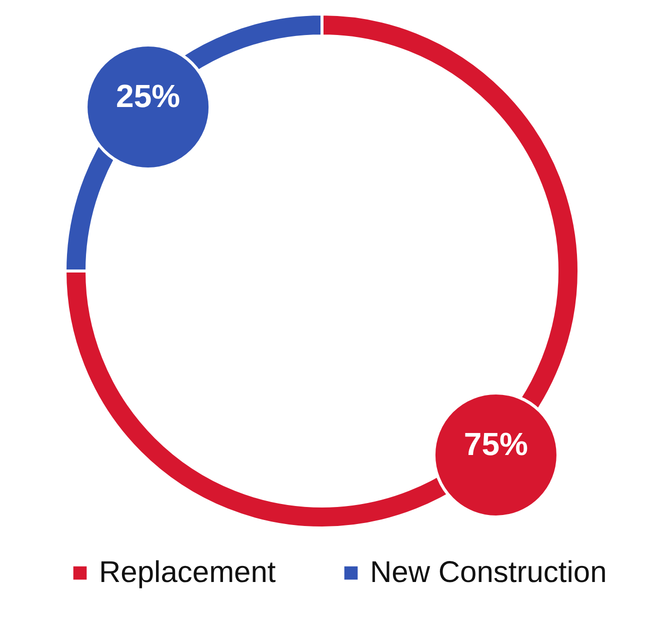  What do you see at coordinates (187, 572) in the screenshot?
I see `legend-label: Replacement` at bounding box center [187, 572].